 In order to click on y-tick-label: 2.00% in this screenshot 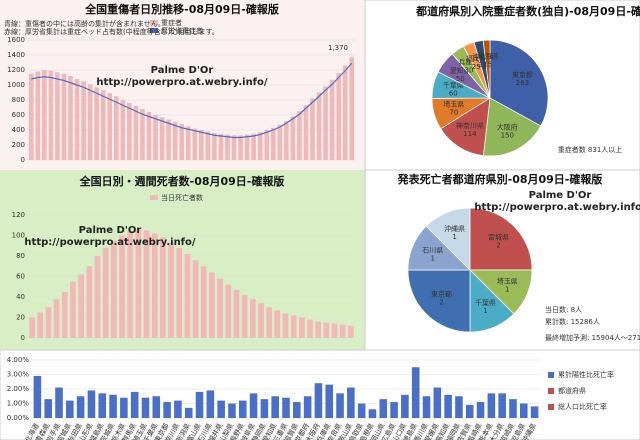, I will do `click(18, 389)`.